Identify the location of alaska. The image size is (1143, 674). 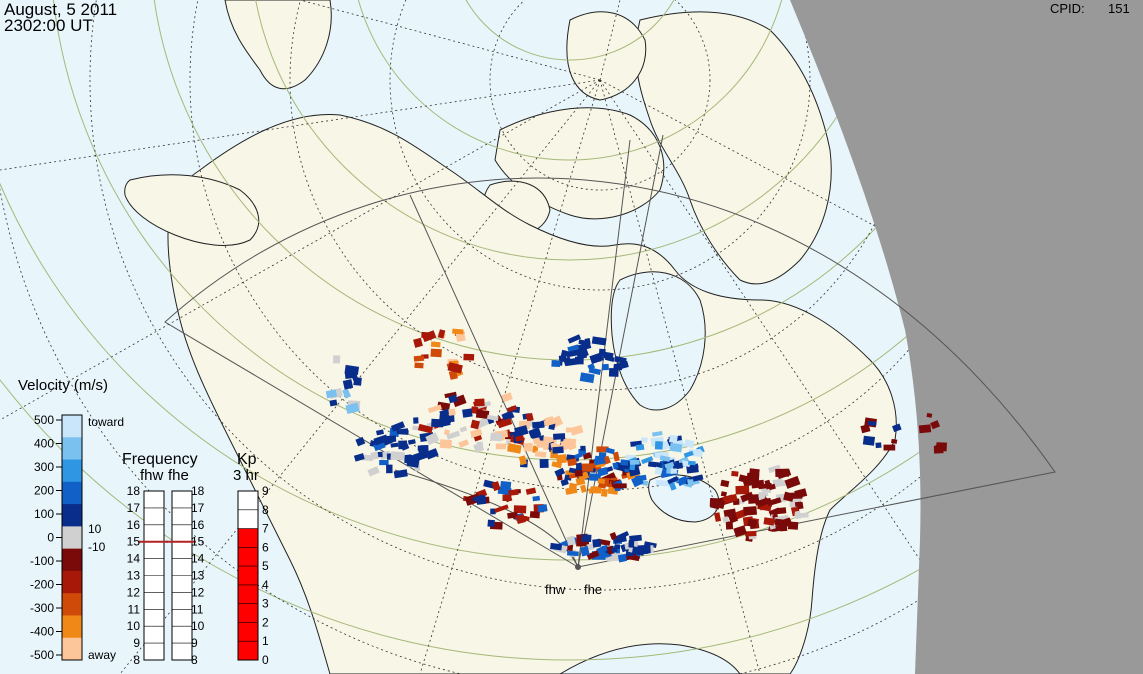
(192, 210).